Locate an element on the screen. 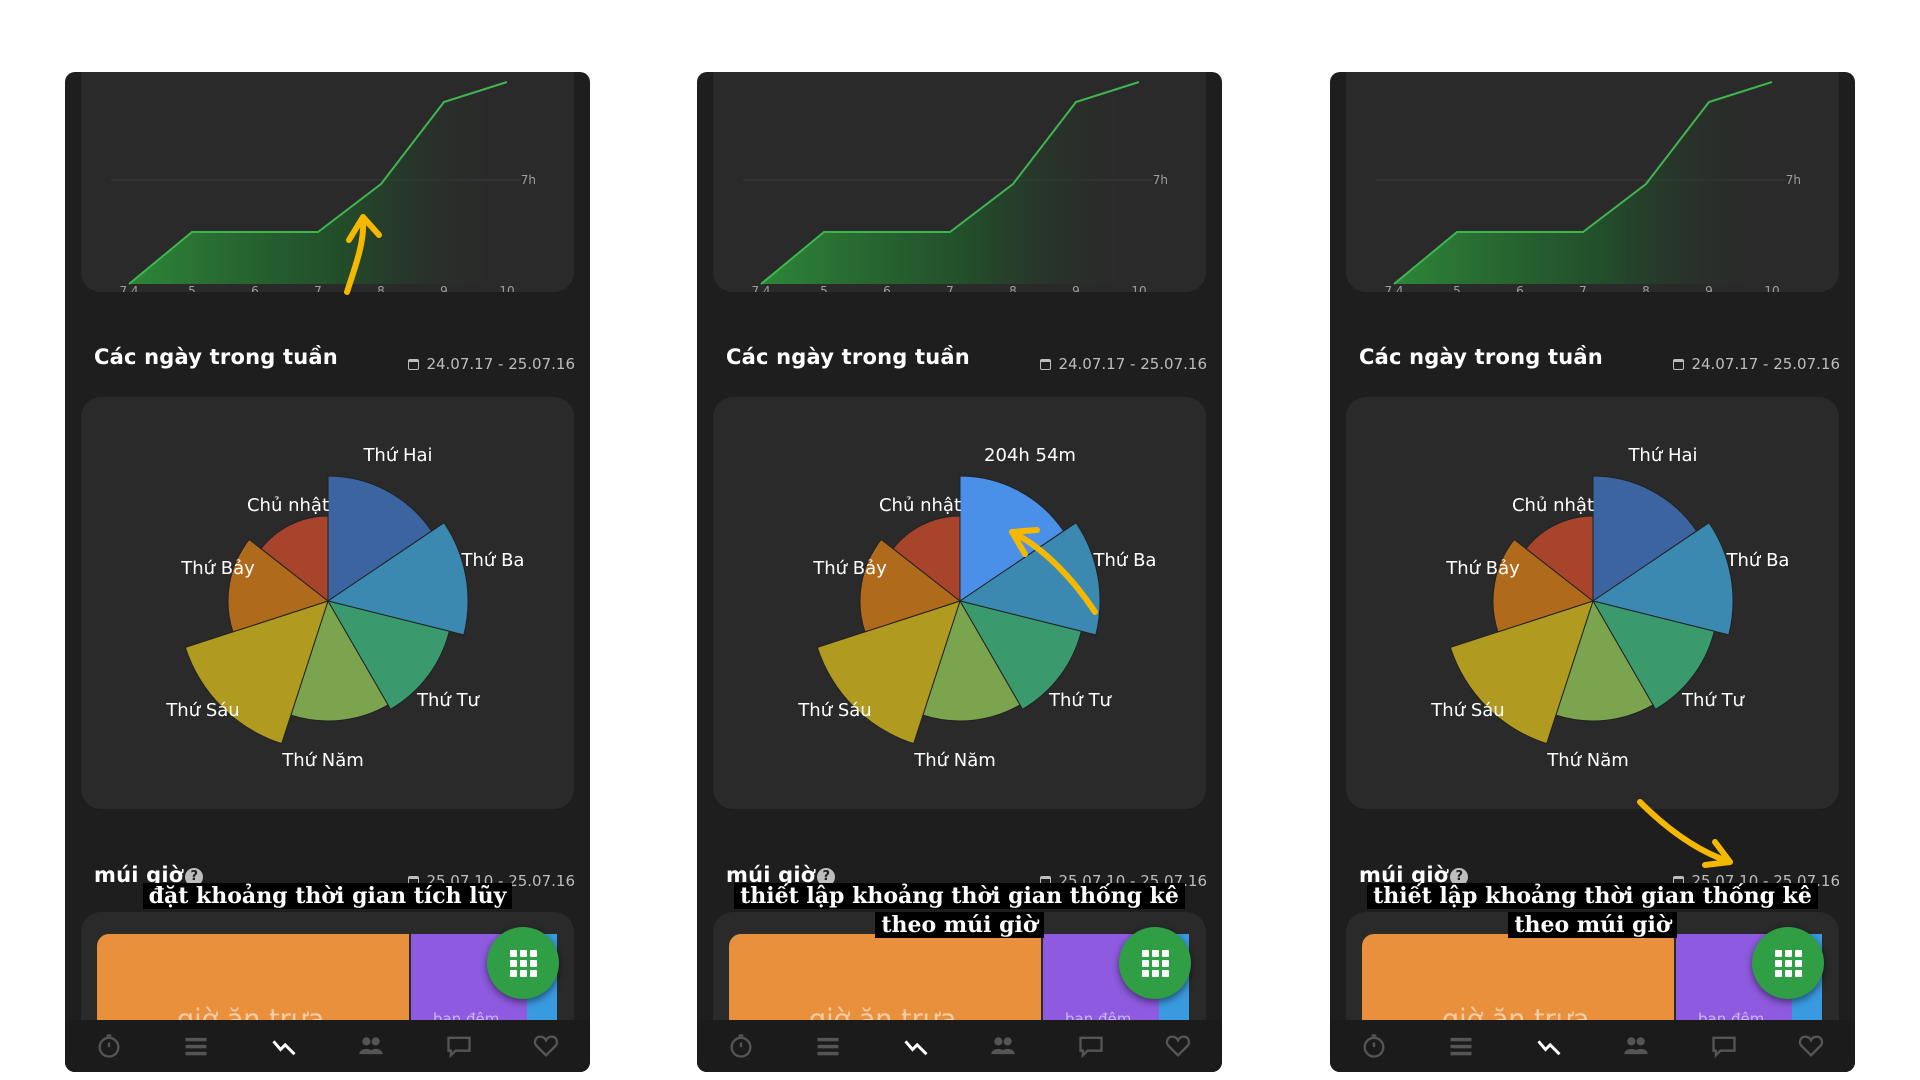 The image size is (1920, 1080). pie-label: Thứ Sáu is located at coordinates (1467, 710).